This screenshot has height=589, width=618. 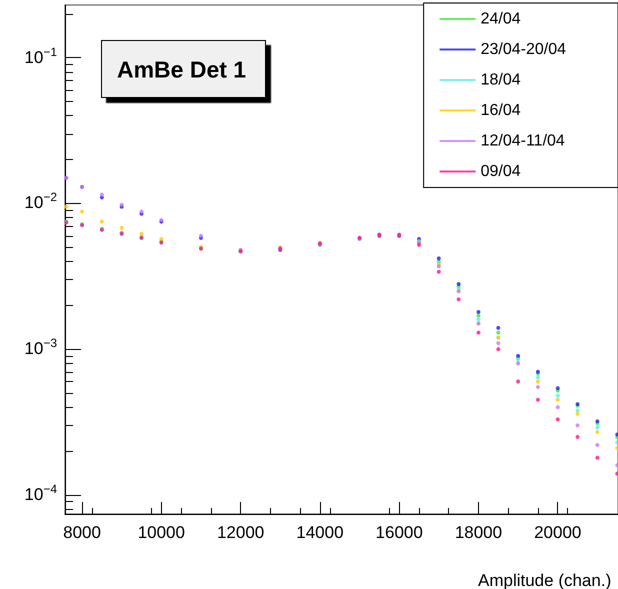 I want to click on legend-label: 12/04-11/04, so click(x=522, y=141).